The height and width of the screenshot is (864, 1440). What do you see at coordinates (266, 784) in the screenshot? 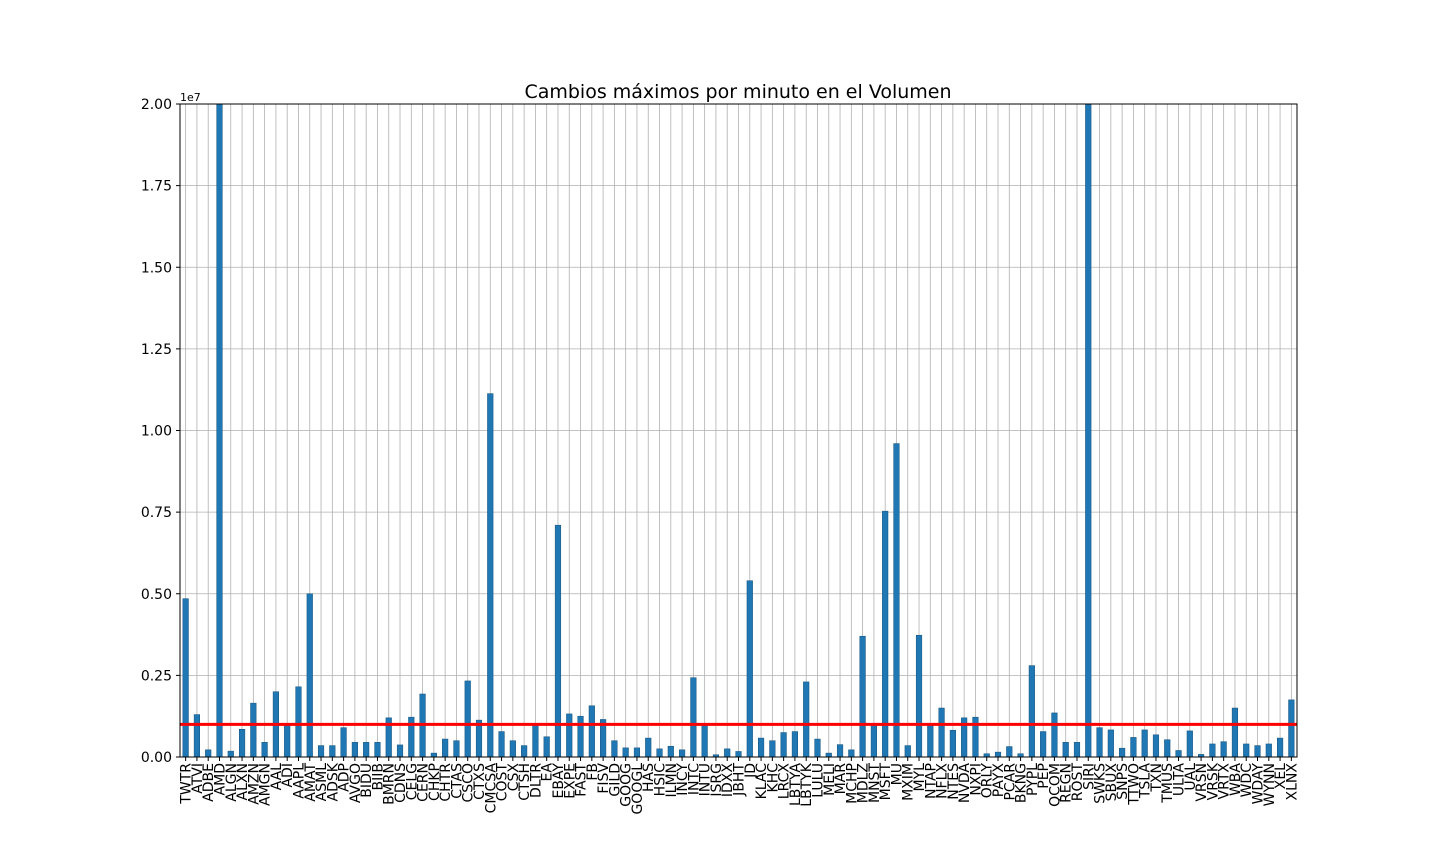
I see `x-tick-label: AMGN` at bounding box center [266, 784].